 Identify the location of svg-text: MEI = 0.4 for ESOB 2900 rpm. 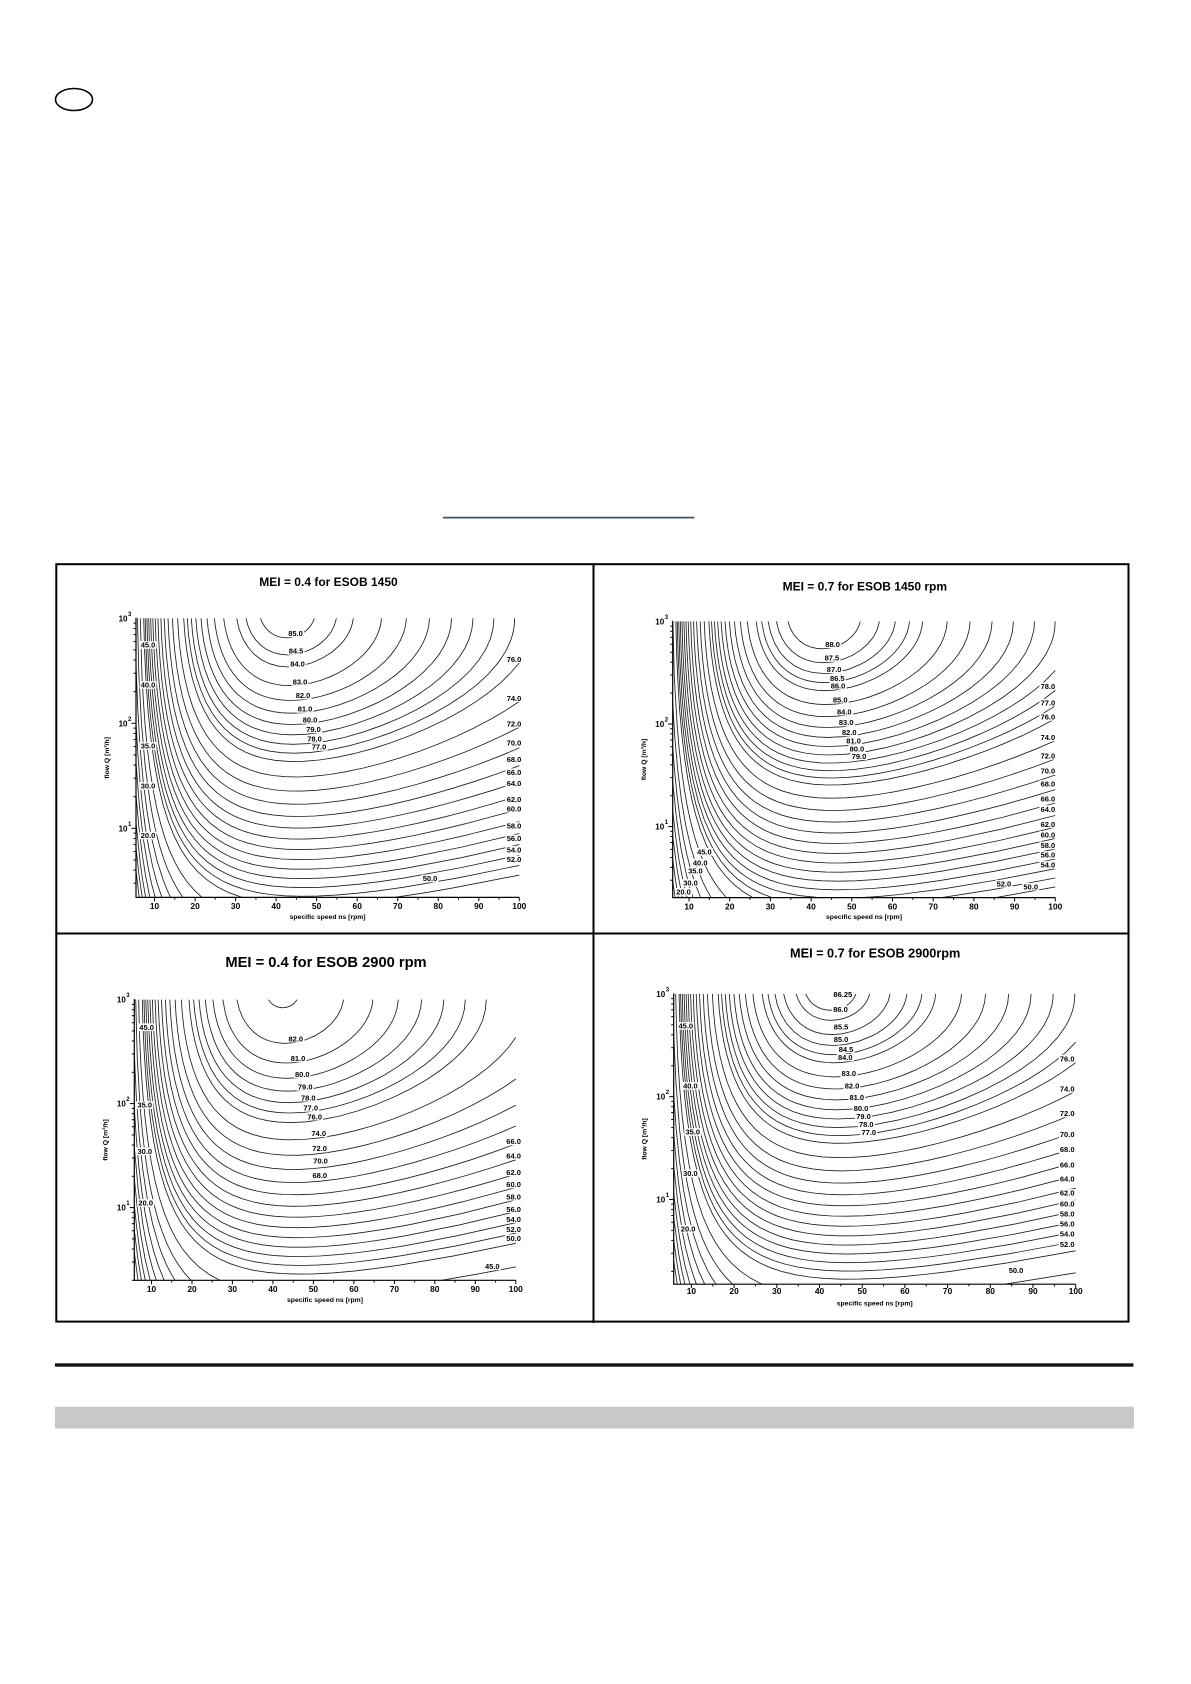
(325, 963).